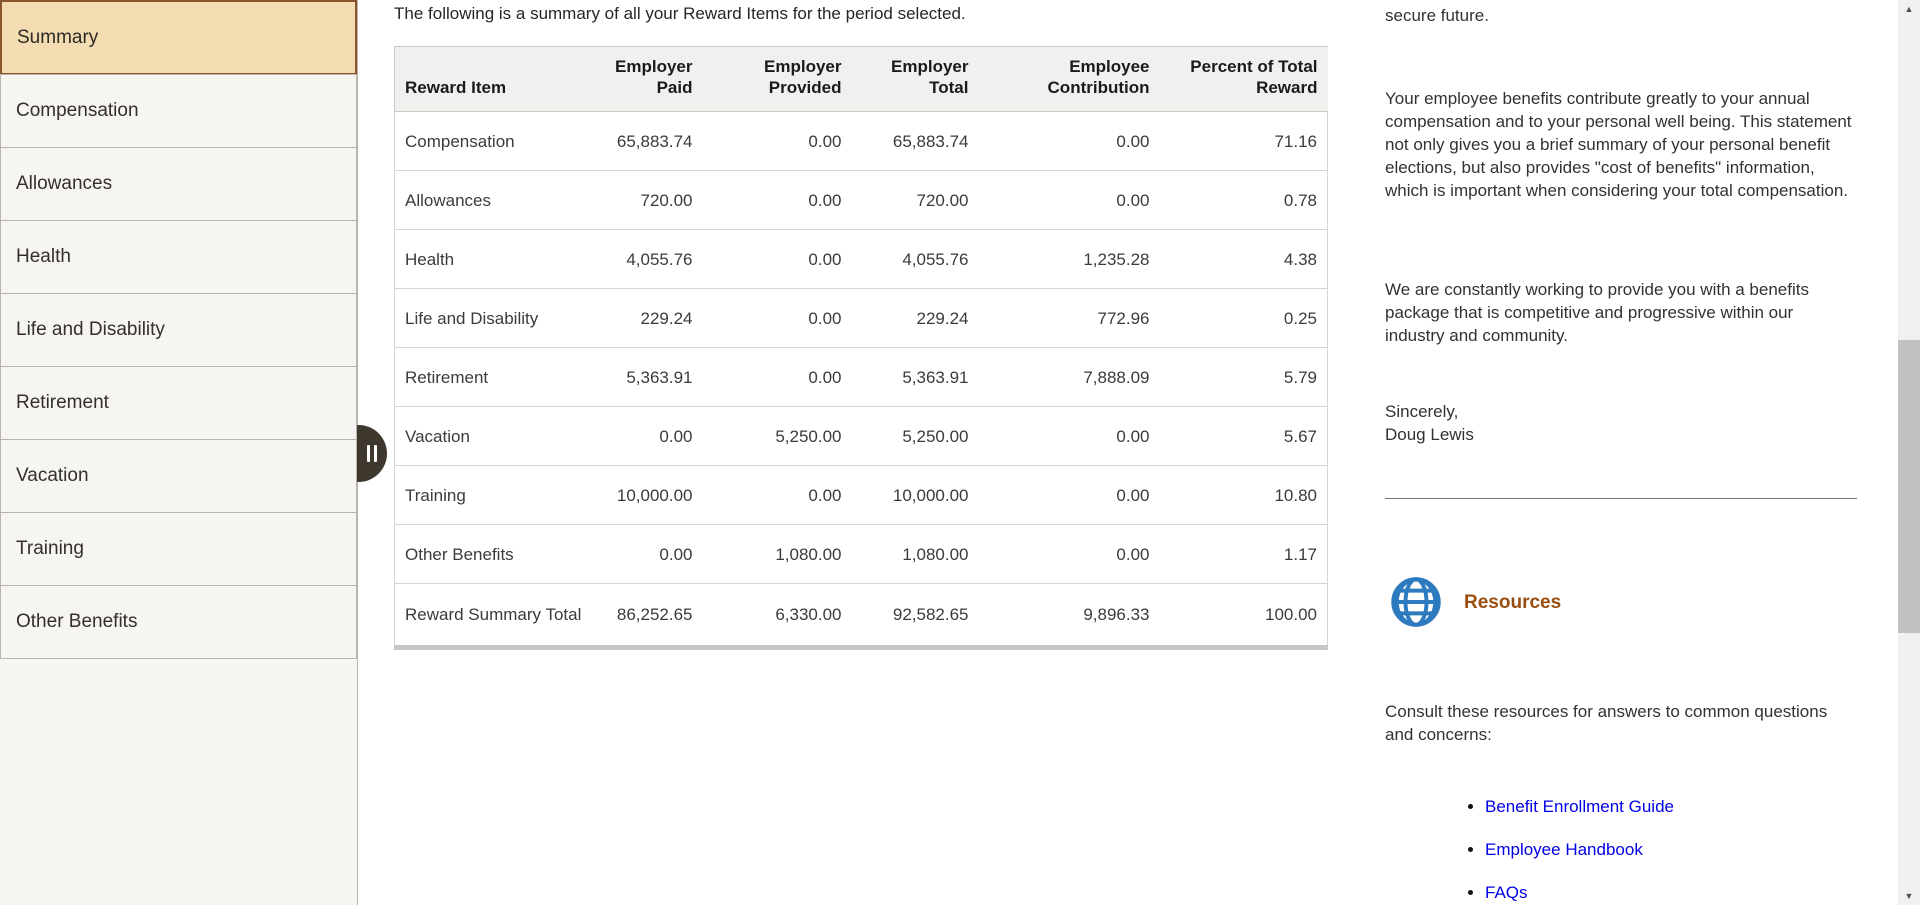 This screenshot has width=1920, height=924. I want to click on signature: Sincerely, Doug Lewis, so click(1621, 423).